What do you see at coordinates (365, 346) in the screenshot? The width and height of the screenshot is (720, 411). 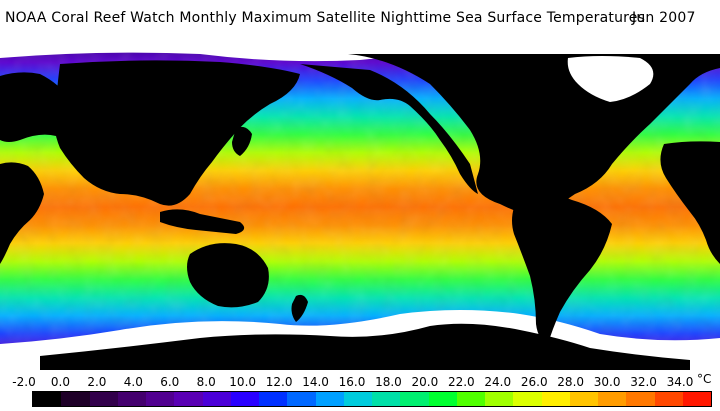 I see `antarctica-core` at bounding box center [365, 346].